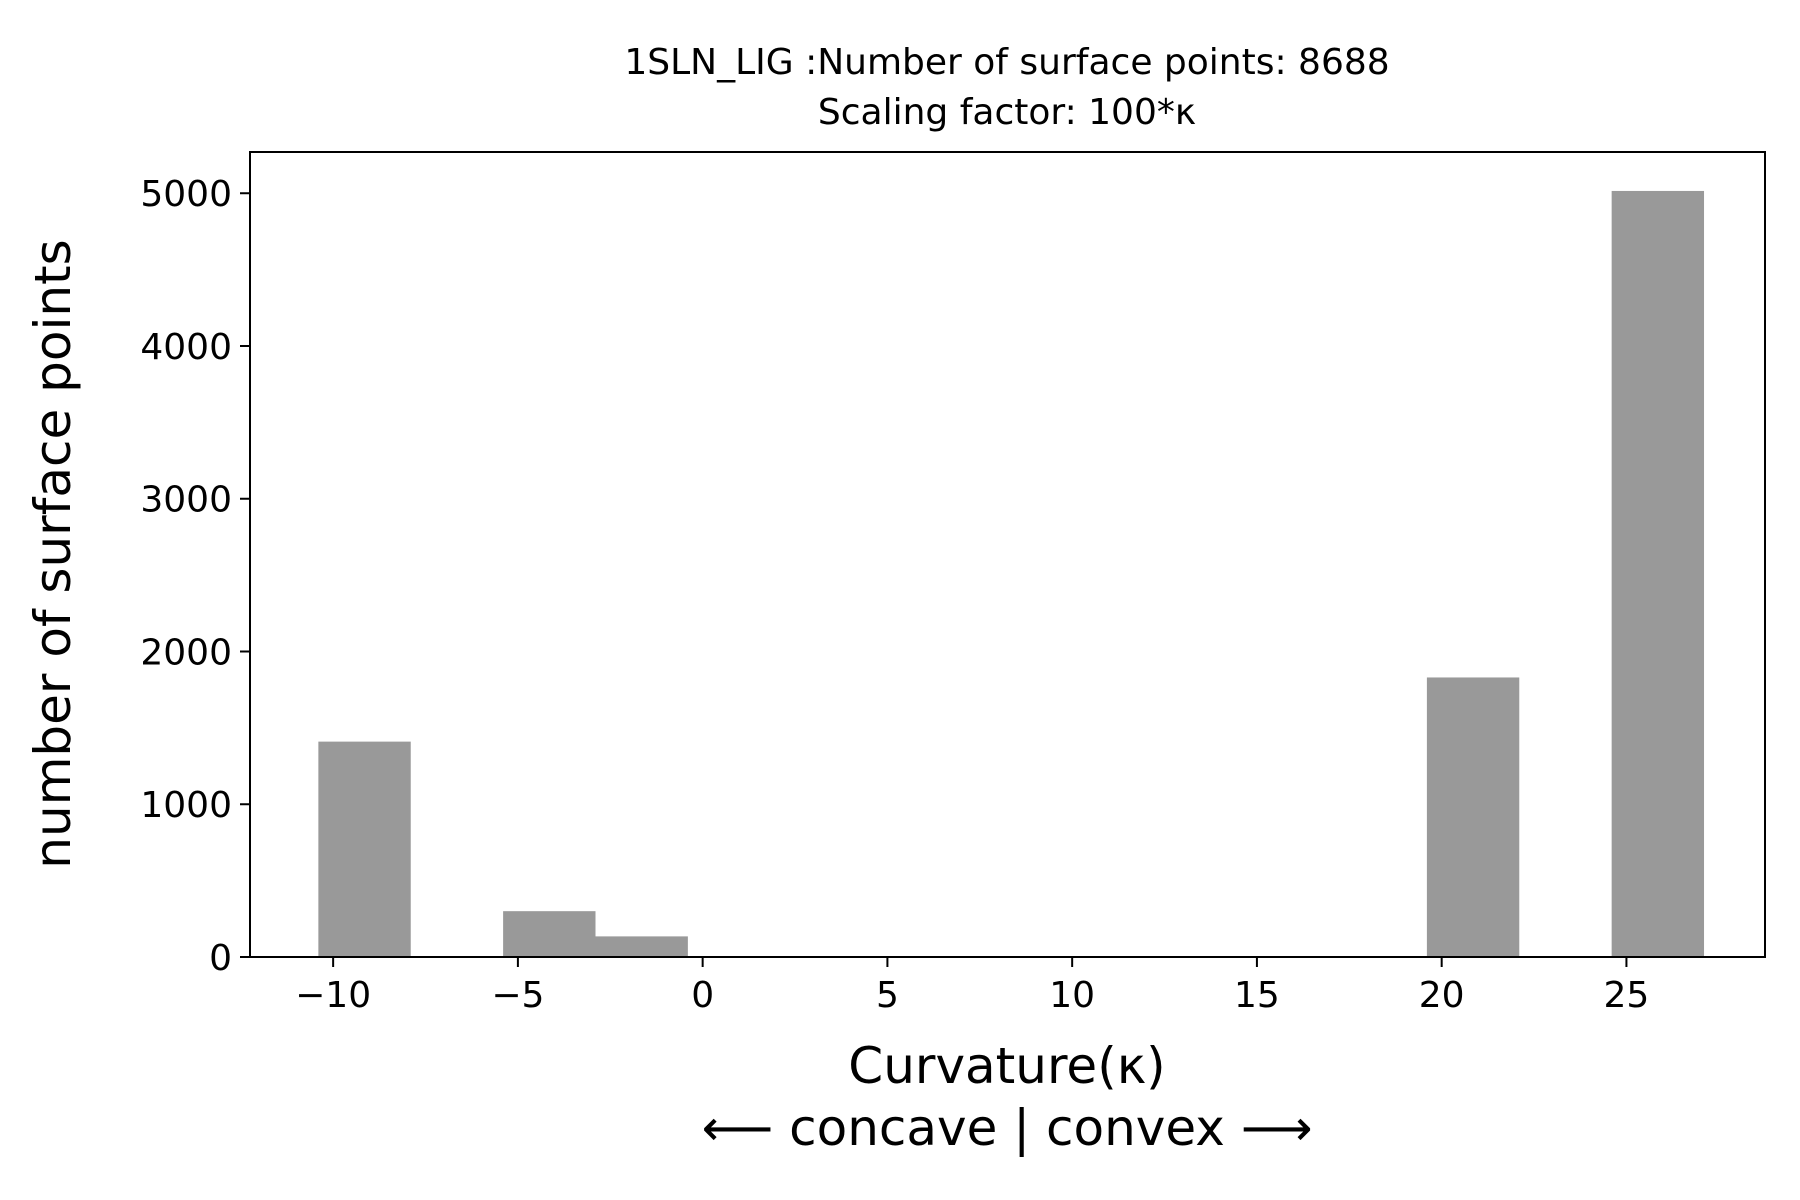 This screenshot has width=1800, height=1200. What do you see at coordinates (186, 194) in the screenshot?
I see `y-tick-label: 5000` at bounding box center [186, 194].